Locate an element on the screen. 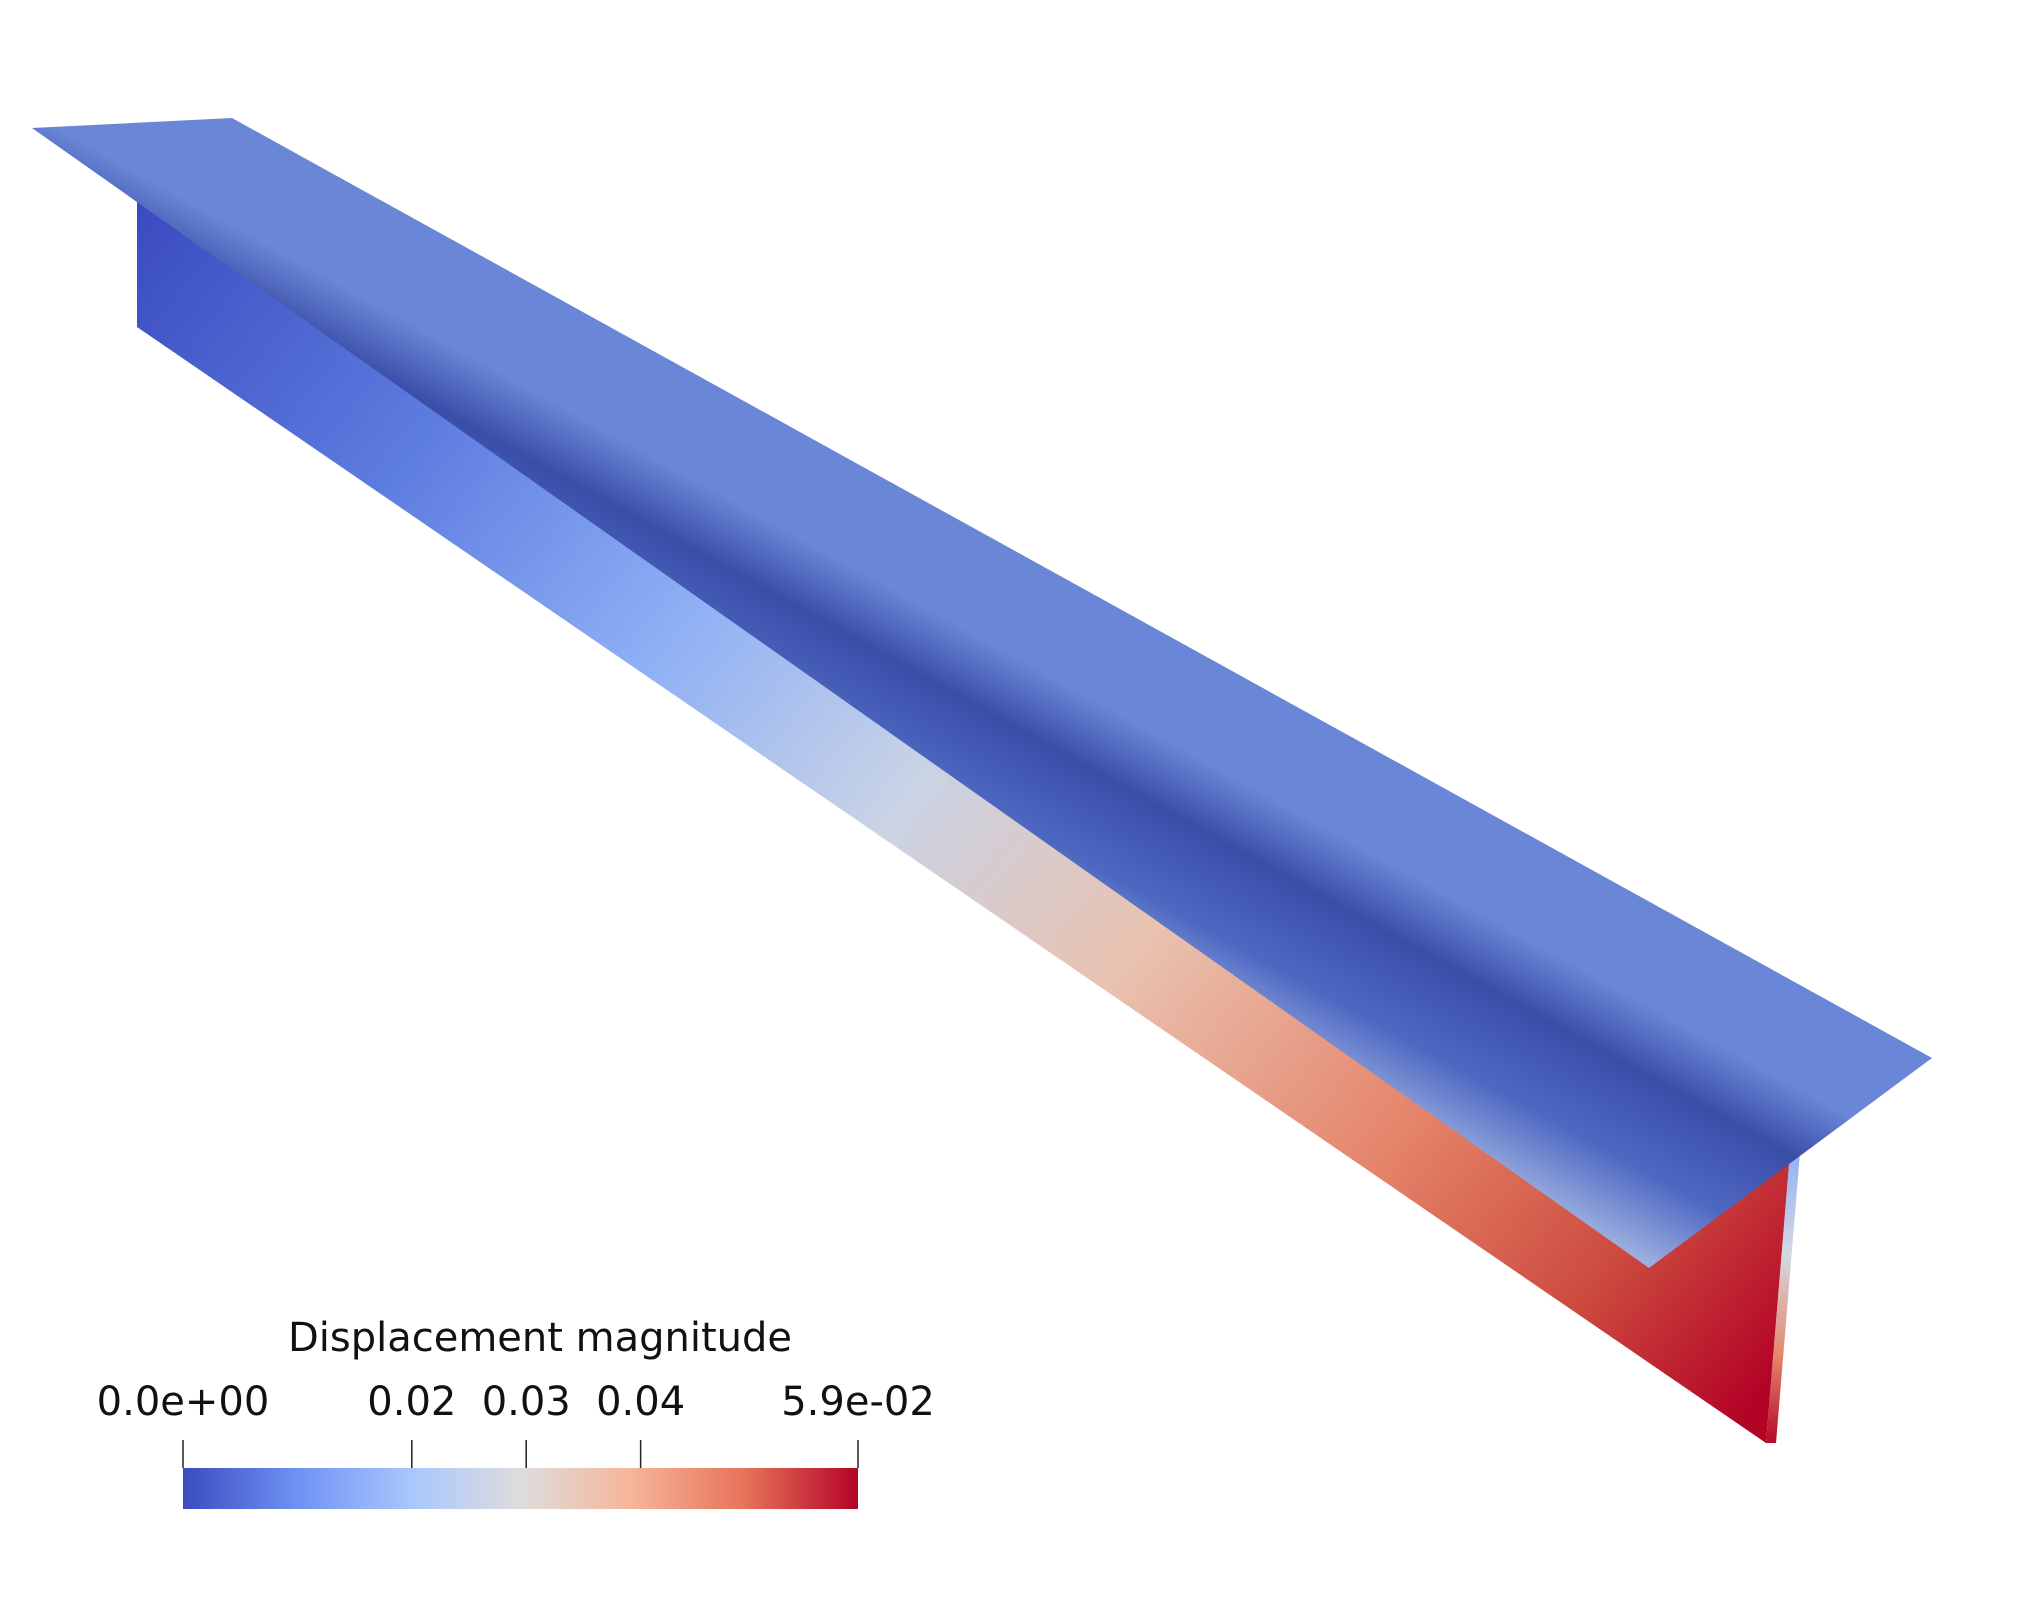 The width and height of the screenshot is (2030, 1598). colorbar is located at coordinates (520, 1488).